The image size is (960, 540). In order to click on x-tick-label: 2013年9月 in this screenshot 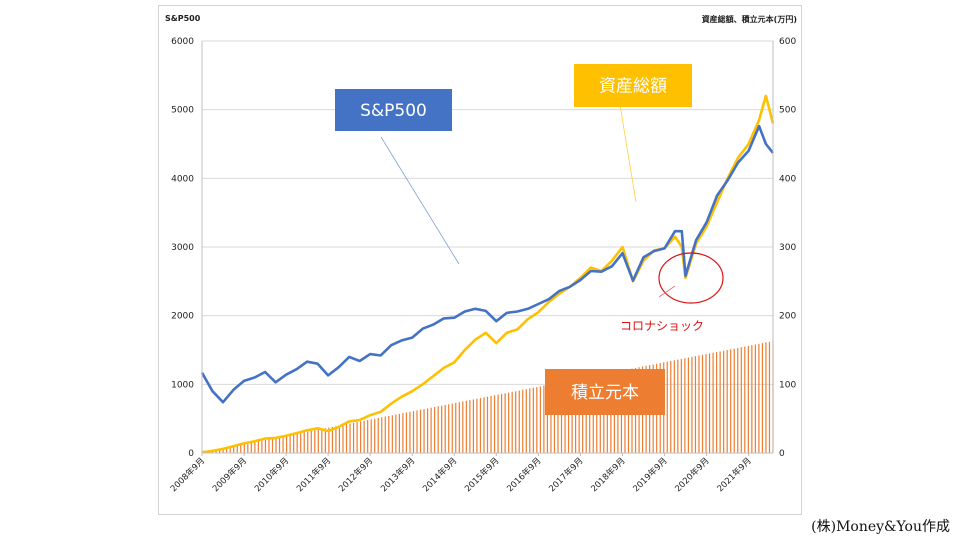, I will do `click(397, 474)`.